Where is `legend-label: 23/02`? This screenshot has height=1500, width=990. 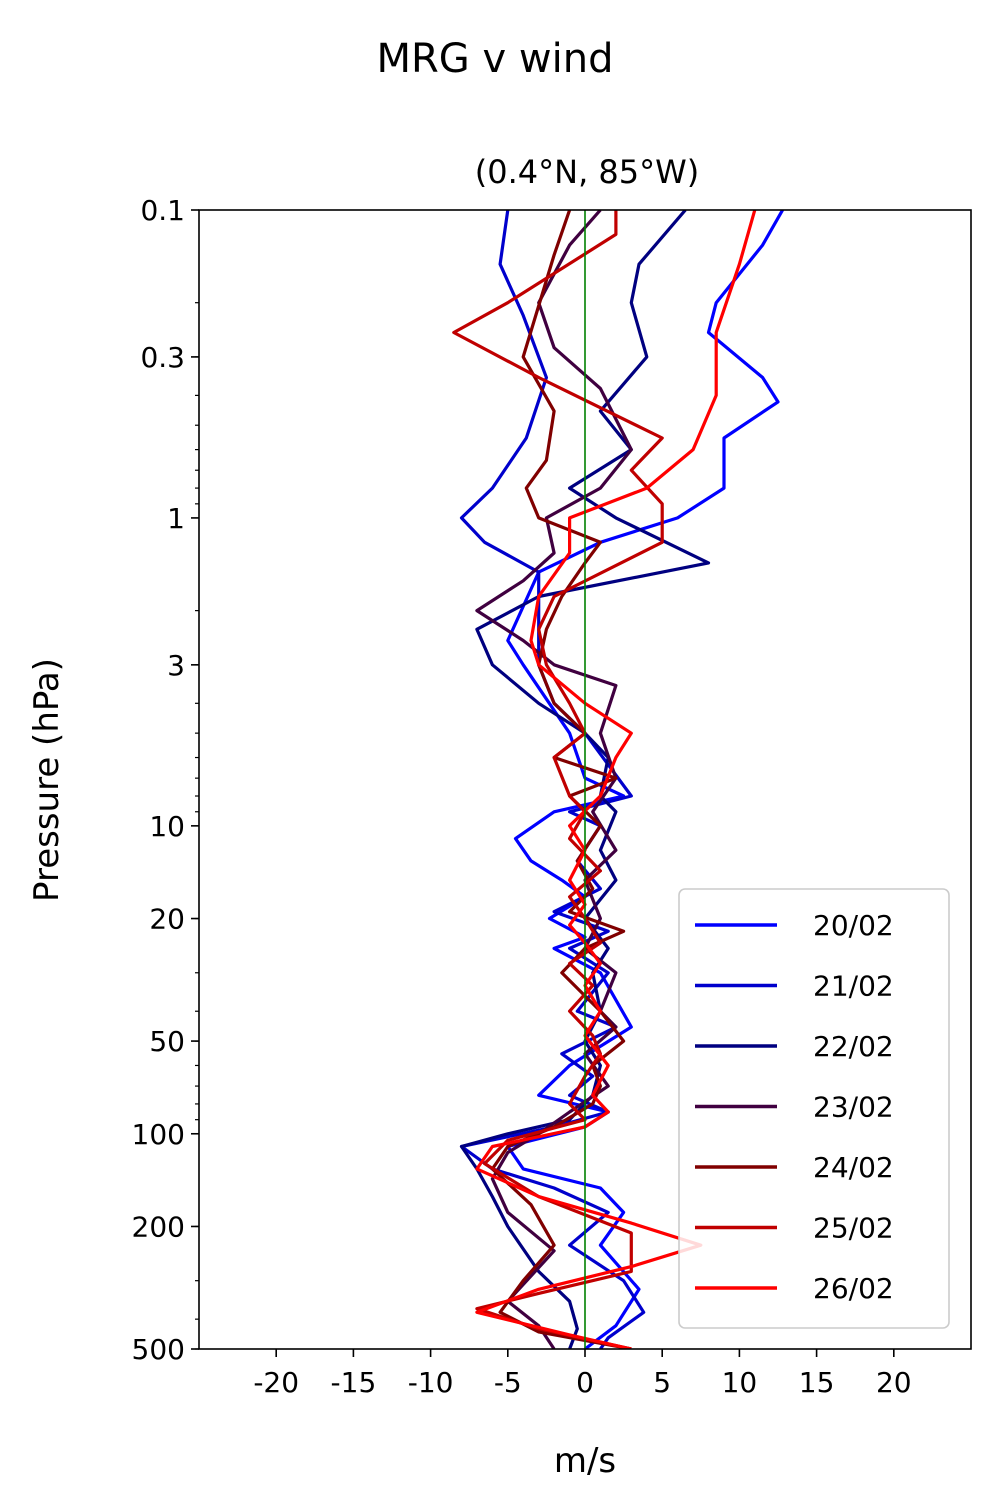 legend-label: 23/02 is located at coordinates (853, 1107).